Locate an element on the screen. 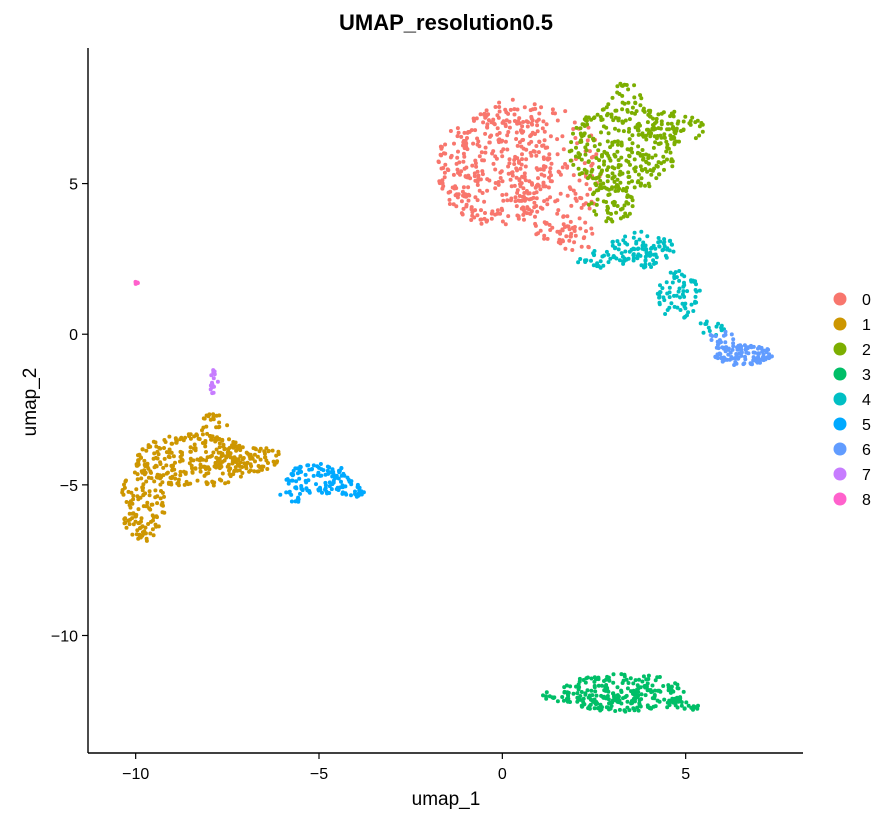 The image size is (888, 826). legend-label: 2 is located at coordinates (866, 350).